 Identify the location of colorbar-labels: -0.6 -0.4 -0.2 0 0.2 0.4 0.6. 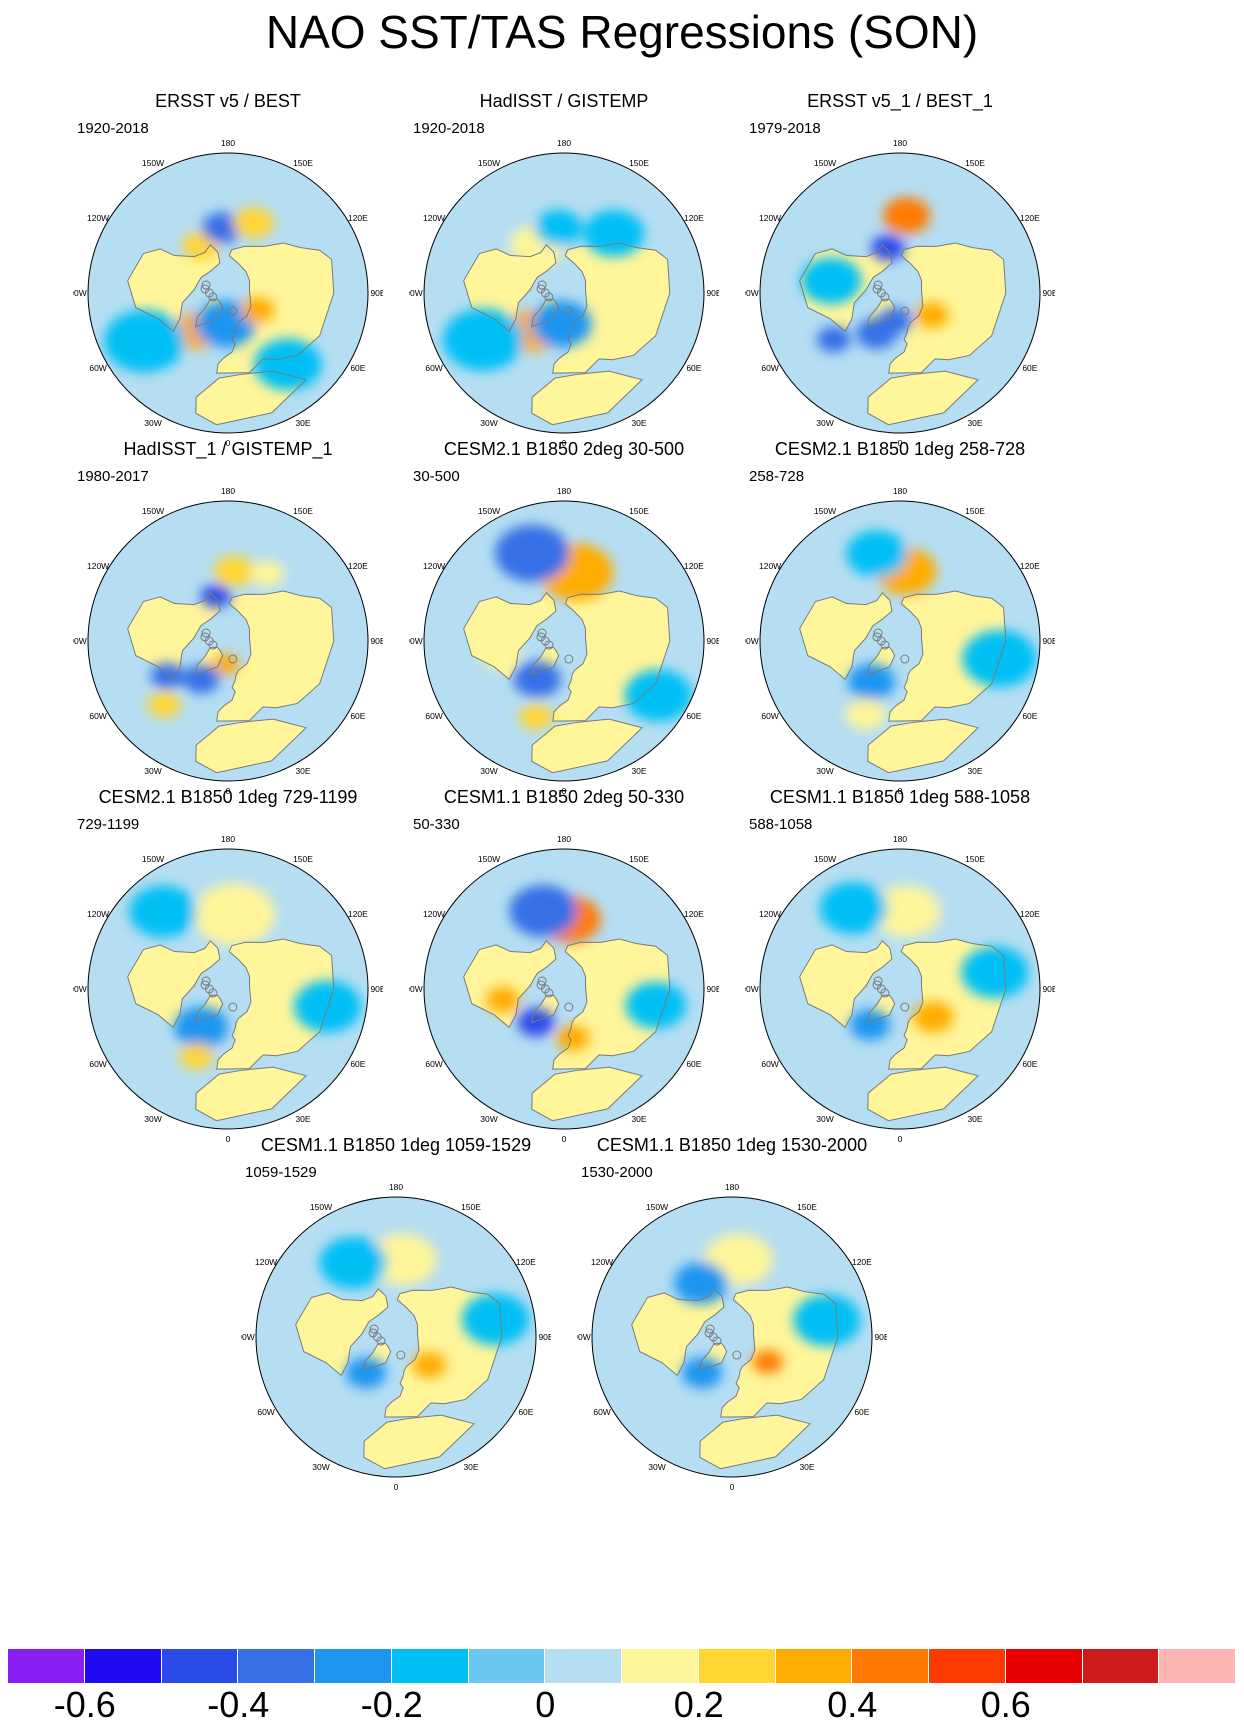
(622, 1706).